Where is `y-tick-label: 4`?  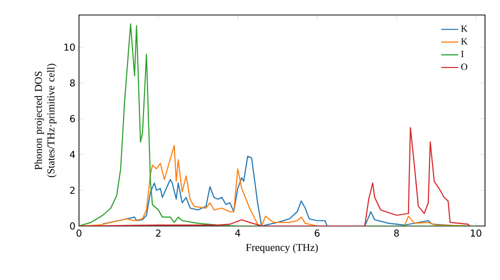
y-tick-label: 4 is located at coordinates (72, 154).